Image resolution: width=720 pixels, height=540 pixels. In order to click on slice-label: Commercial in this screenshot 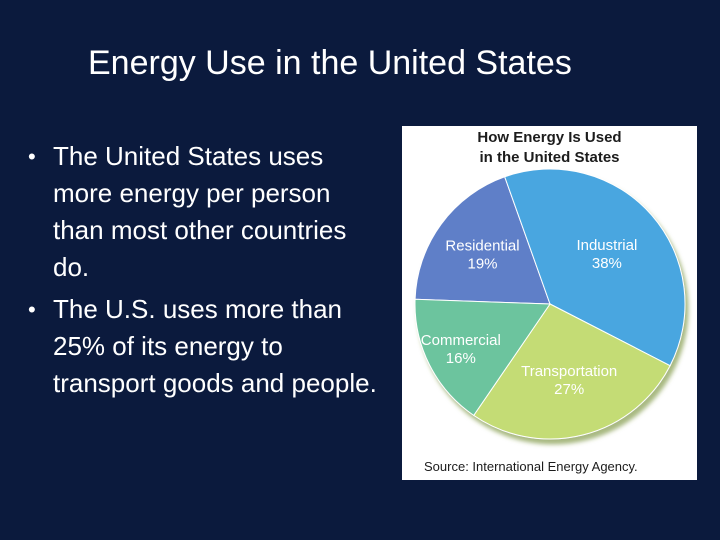, I will do `click(461, 340)`.